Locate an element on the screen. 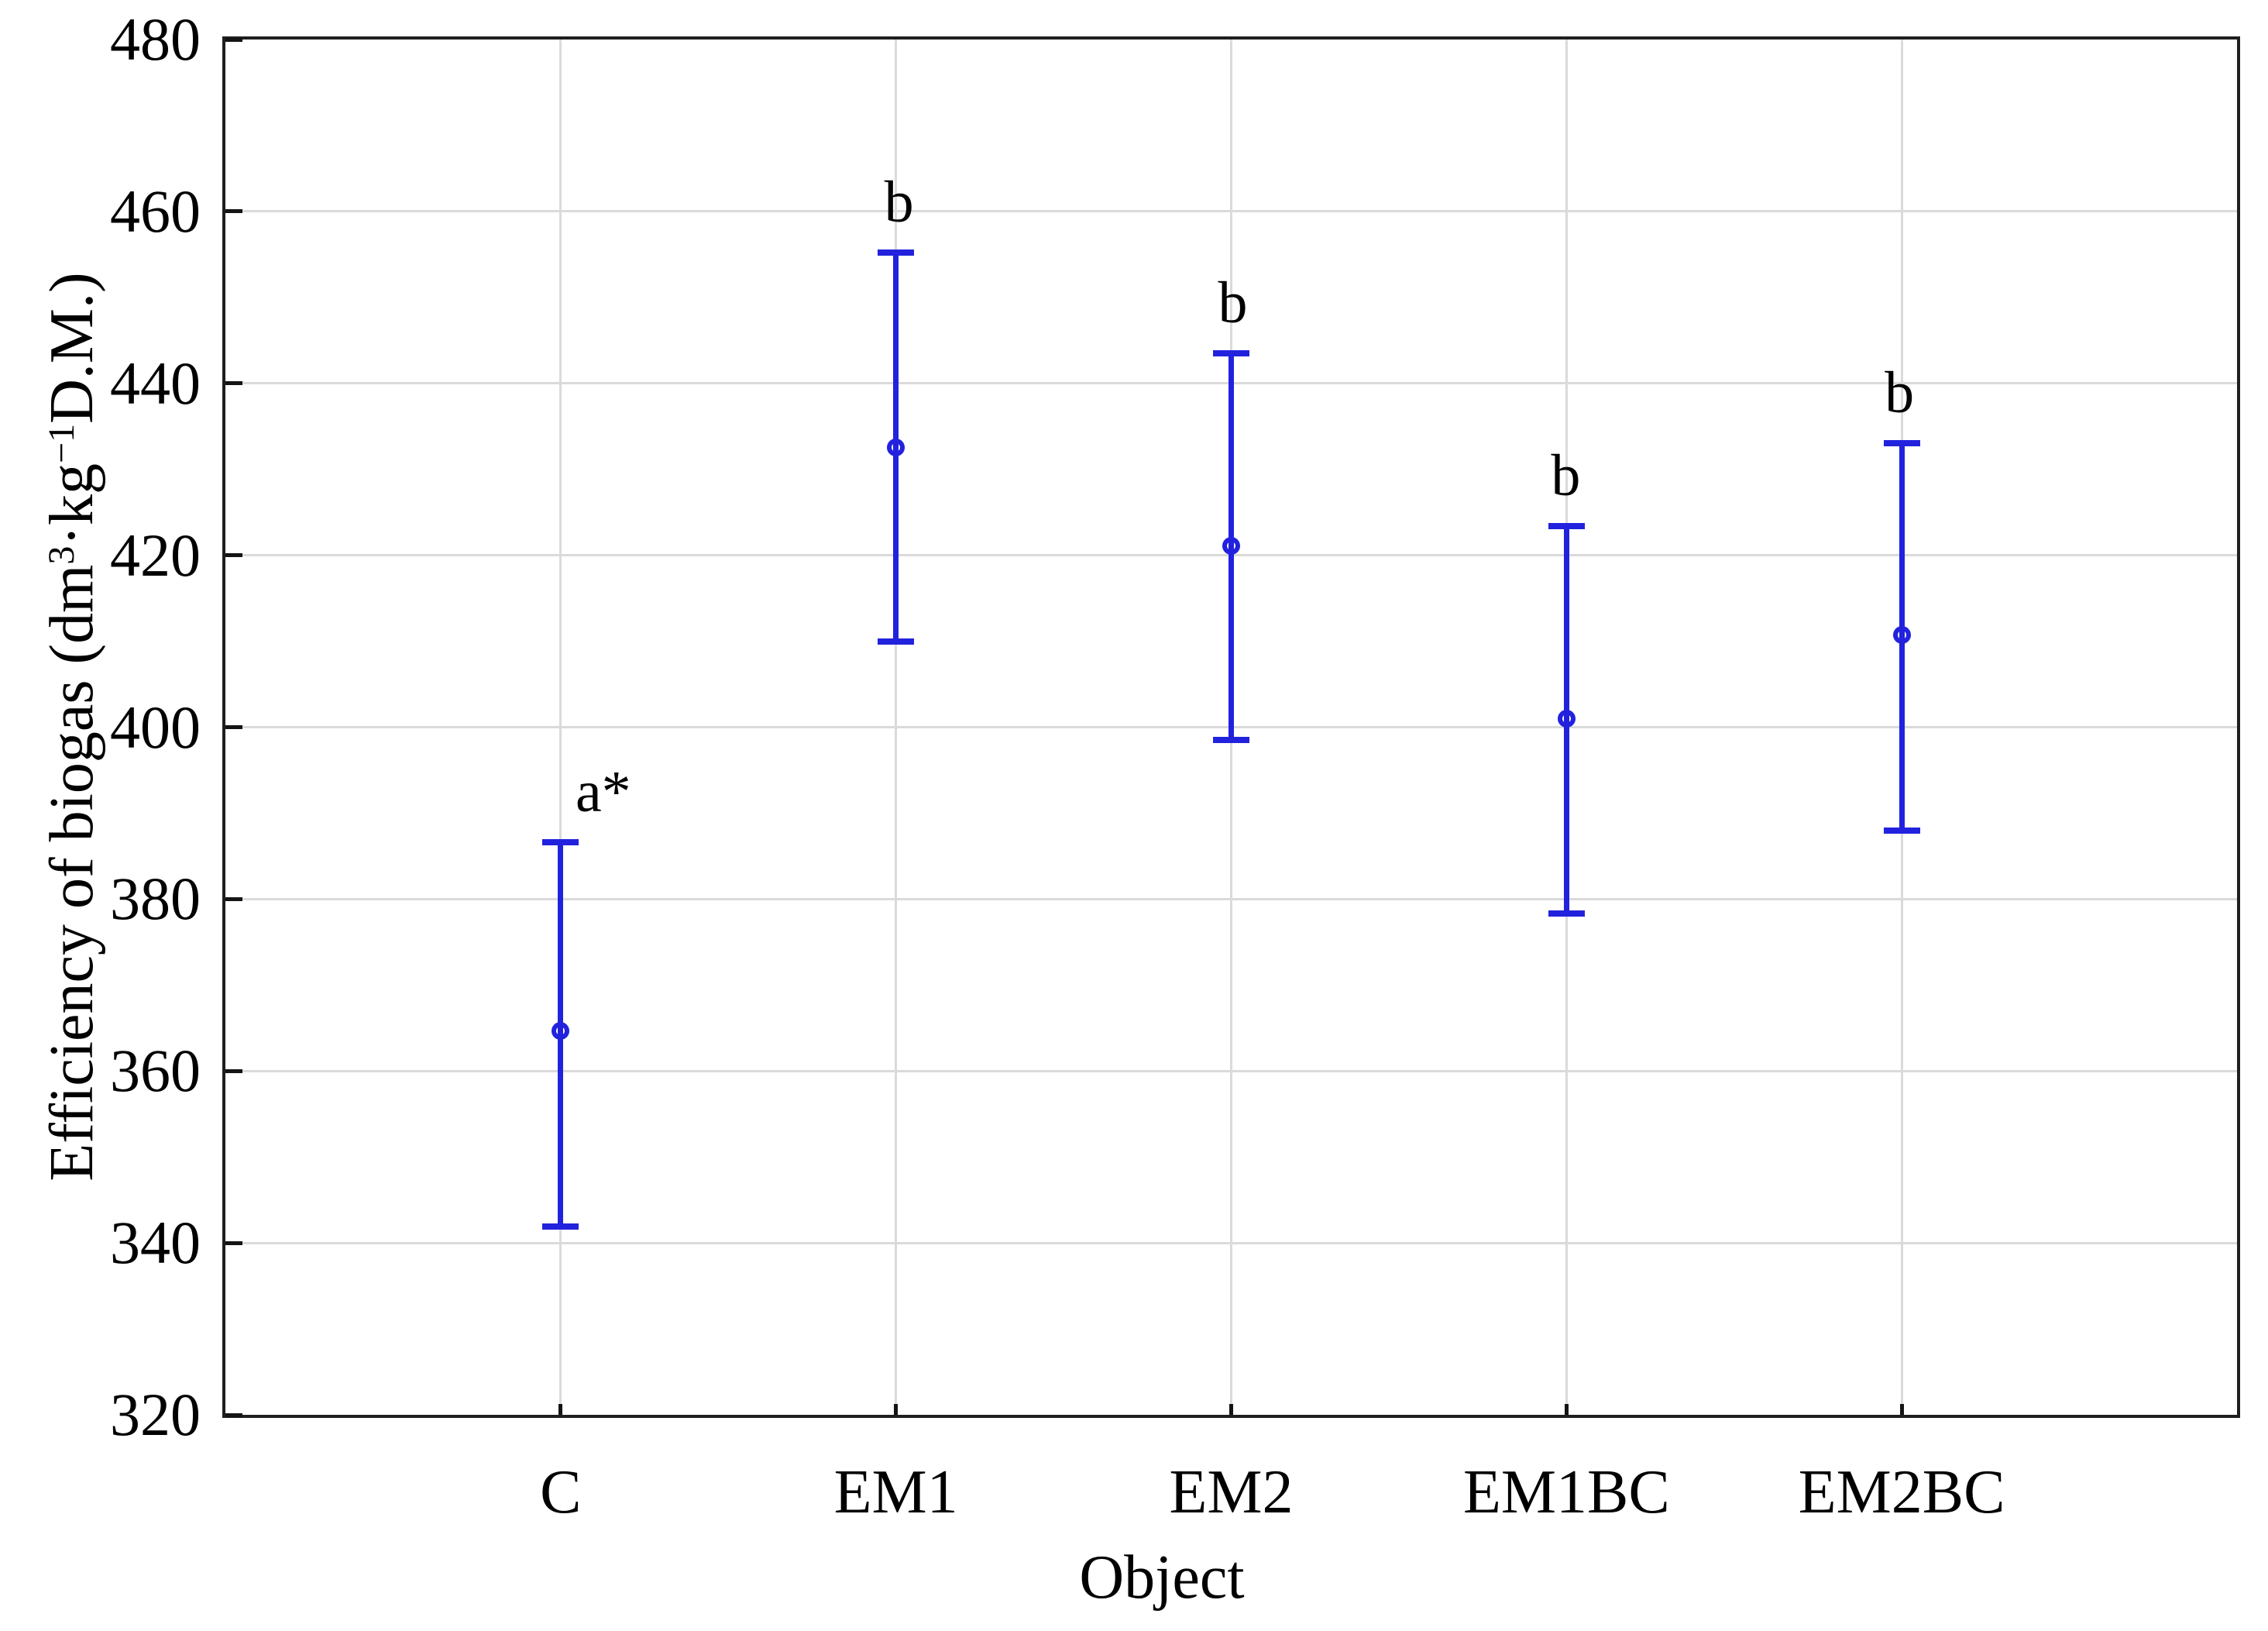 The height and width of the screenshot is (1631, 2268). y-tick-label: 380 is located at coordinates (155, 899).